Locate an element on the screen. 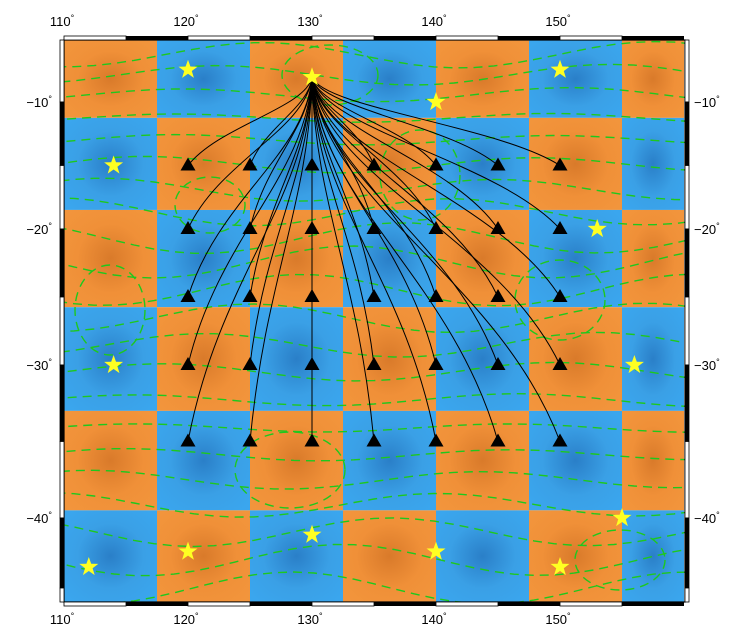 The image size is (741, 640). lat-tick-label-right: −40° is located at coordinates (707, 518).